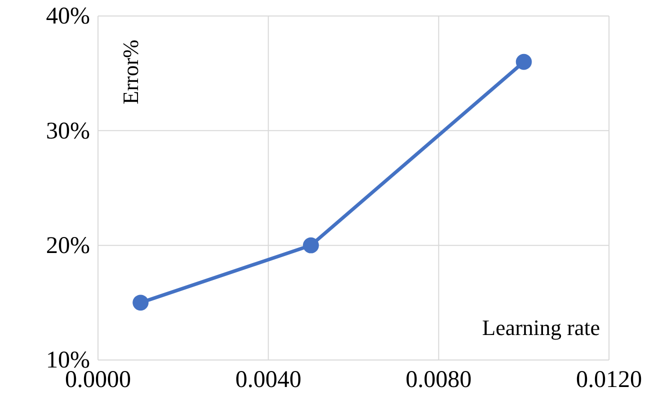  What do you see at coordinates (68, 17) in the screenshot?
I see `y-tick-label: 40%` at bounding box center [68, 17].